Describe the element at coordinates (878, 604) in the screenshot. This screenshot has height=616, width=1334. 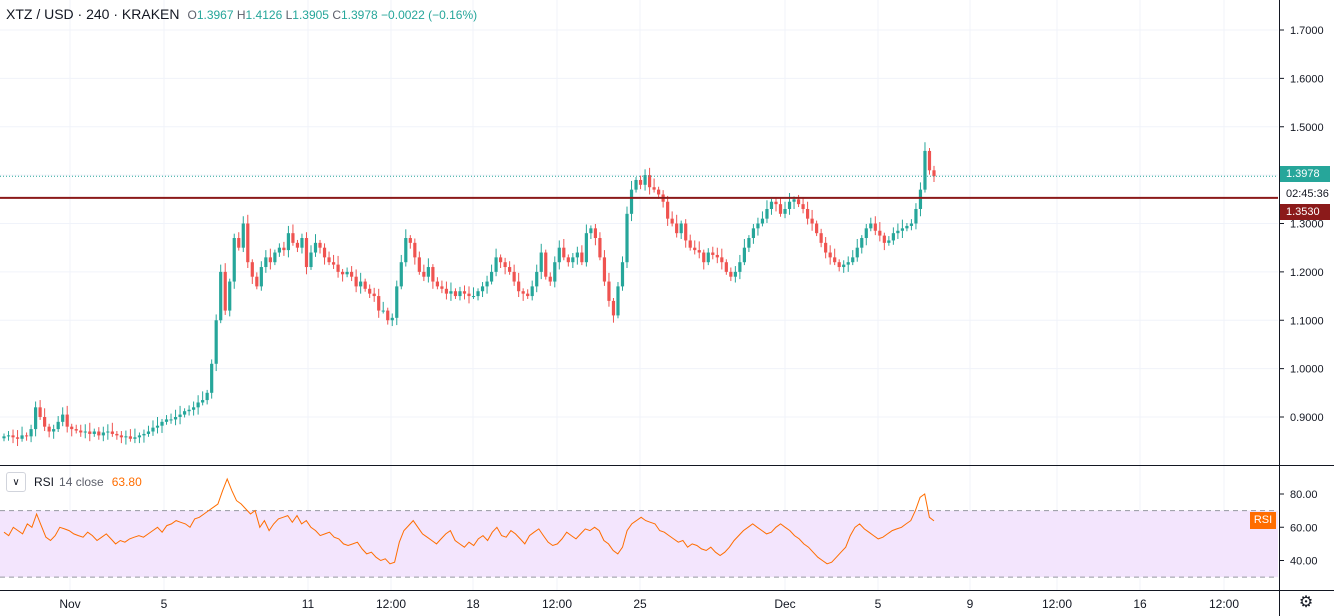
I see `time-tick-label: 5` at that location.